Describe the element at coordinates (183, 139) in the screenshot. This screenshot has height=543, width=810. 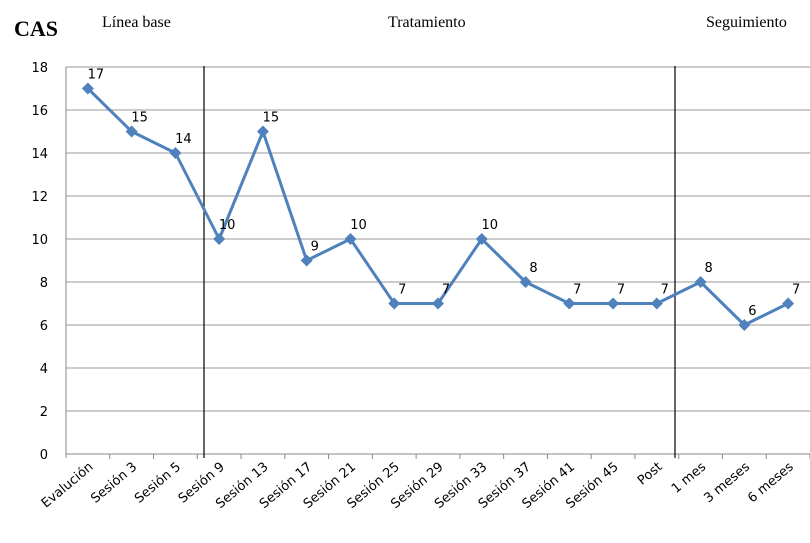
I see `data-label: 14` at that location.